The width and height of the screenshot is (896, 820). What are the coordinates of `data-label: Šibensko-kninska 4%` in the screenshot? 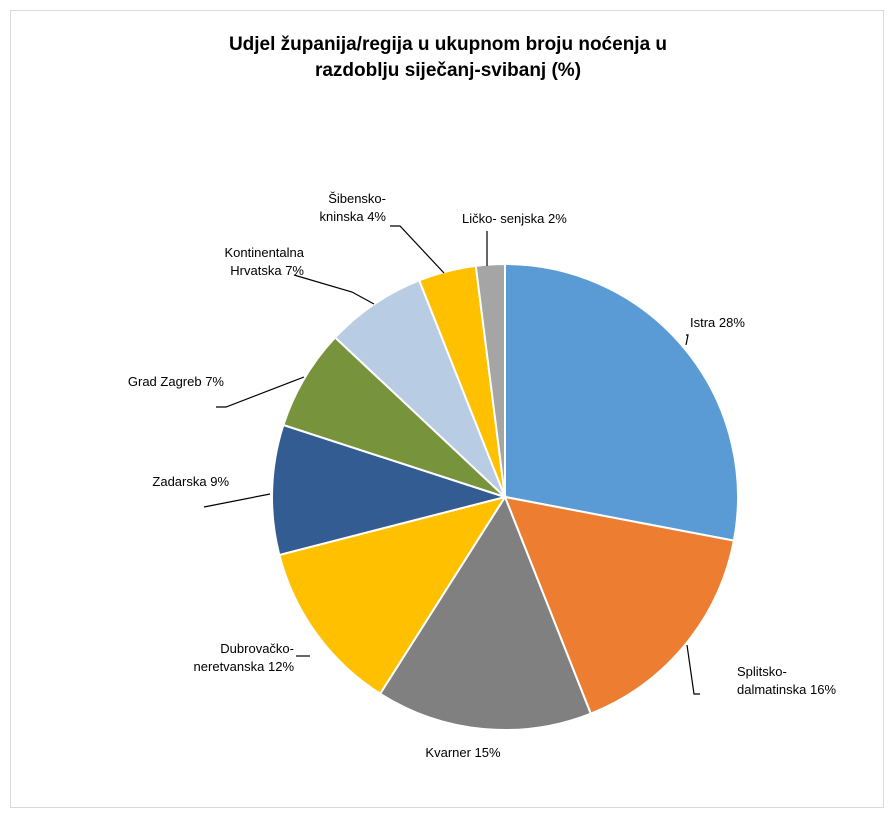 It's located at (353, 207).